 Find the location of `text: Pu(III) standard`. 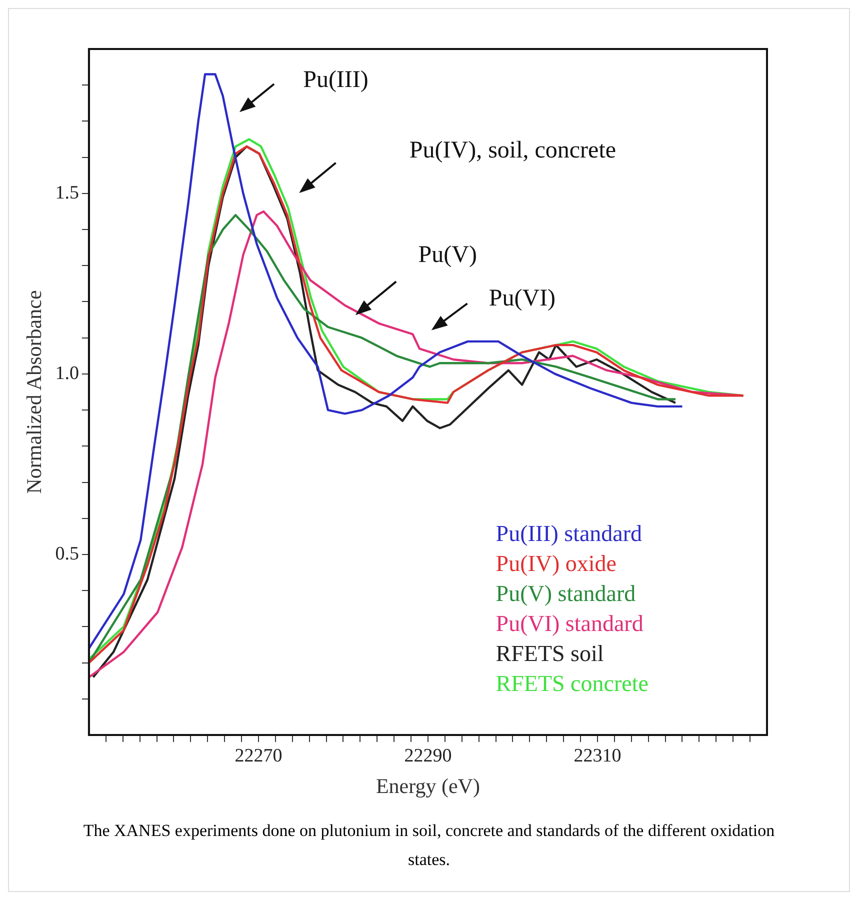

text: Pu(III) standard is located at coordinates (569, 533).